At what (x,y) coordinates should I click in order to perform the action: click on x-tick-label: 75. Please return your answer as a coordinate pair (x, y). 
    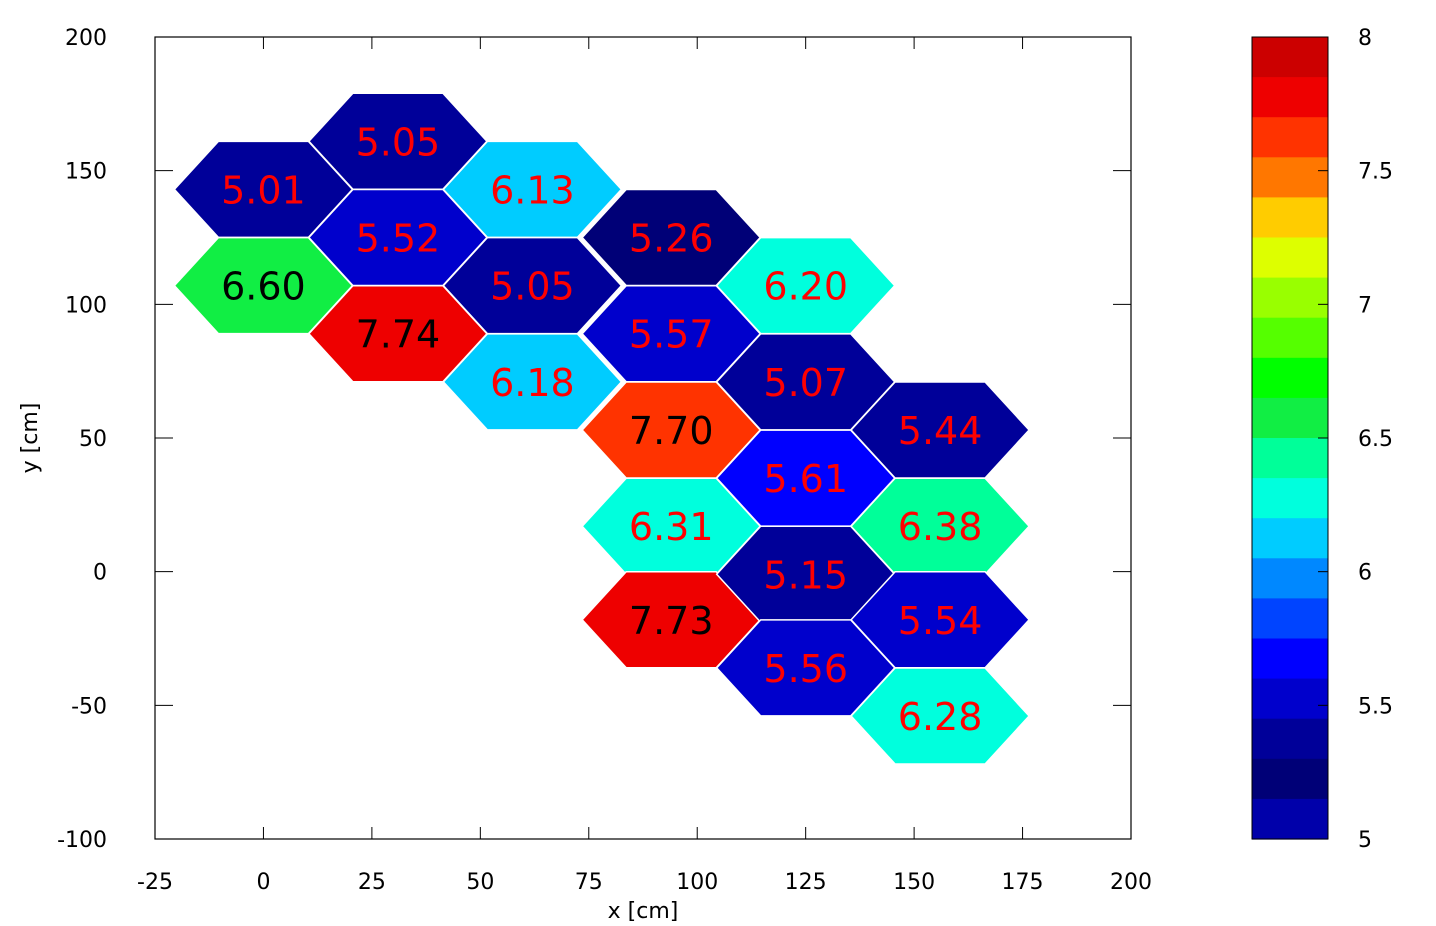
    Looking at the image, I should click on (589, 882).